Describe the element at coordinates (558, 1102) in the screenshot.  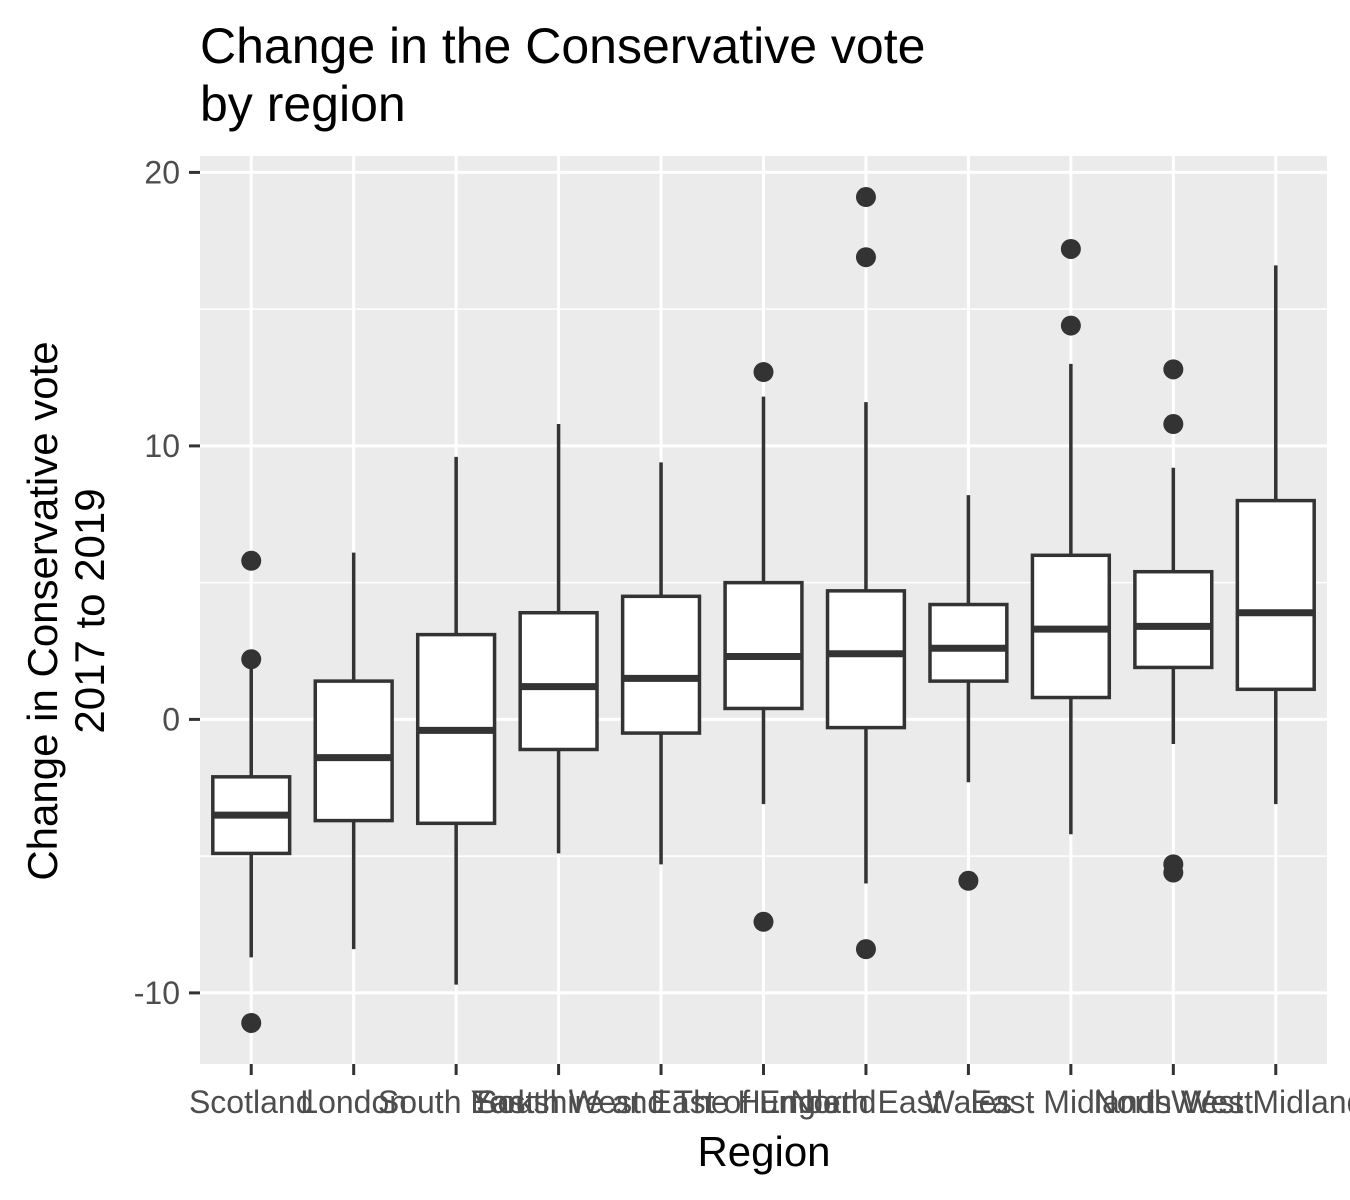
I see `x-tick-label: South West` at that location.